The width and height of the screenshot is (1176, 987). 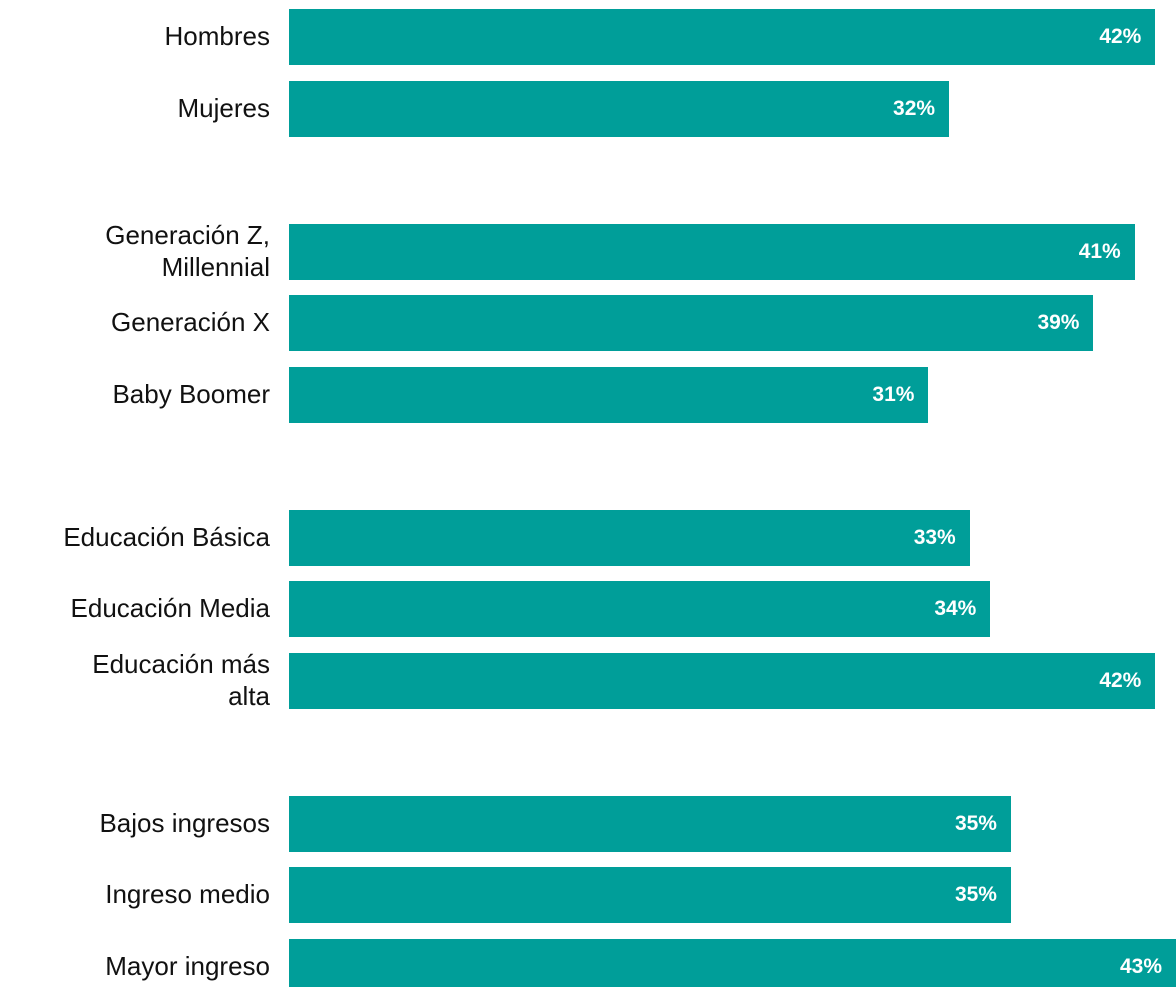 What do you see at coordinates (170, 608) in the screenshot?
I see `category-label: Educación Media` at bounding box center [170, 608].